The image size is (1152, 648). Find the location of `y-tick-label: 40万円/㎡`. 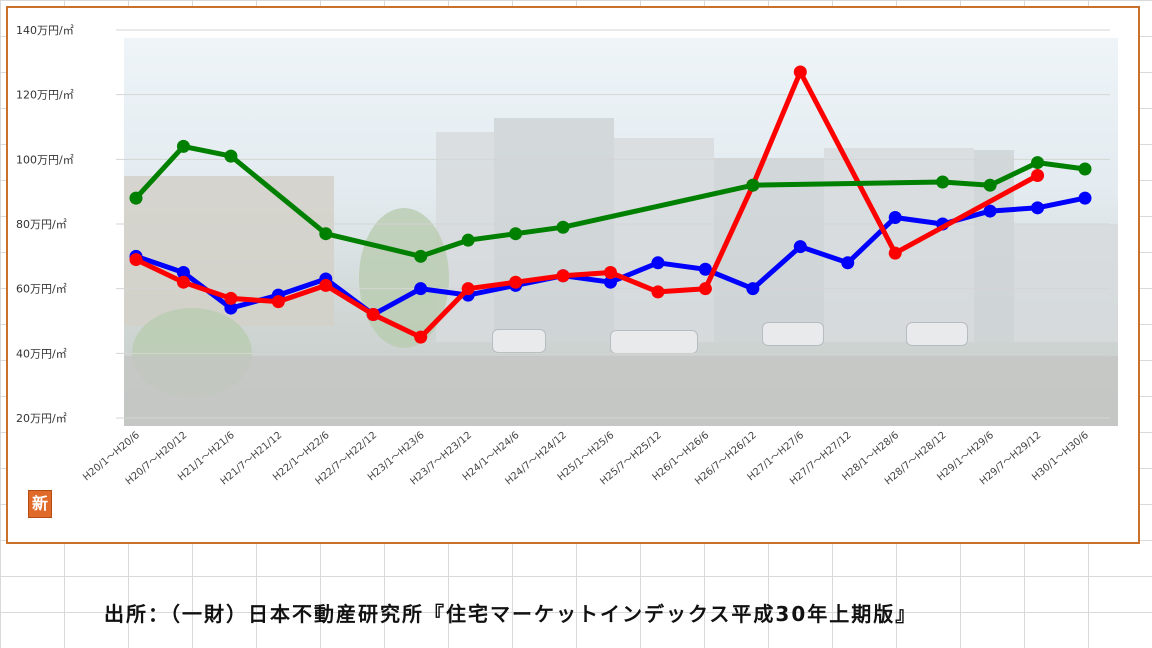

y-tick-label: 40万円/㎡ is located at coordinates (41, 353).